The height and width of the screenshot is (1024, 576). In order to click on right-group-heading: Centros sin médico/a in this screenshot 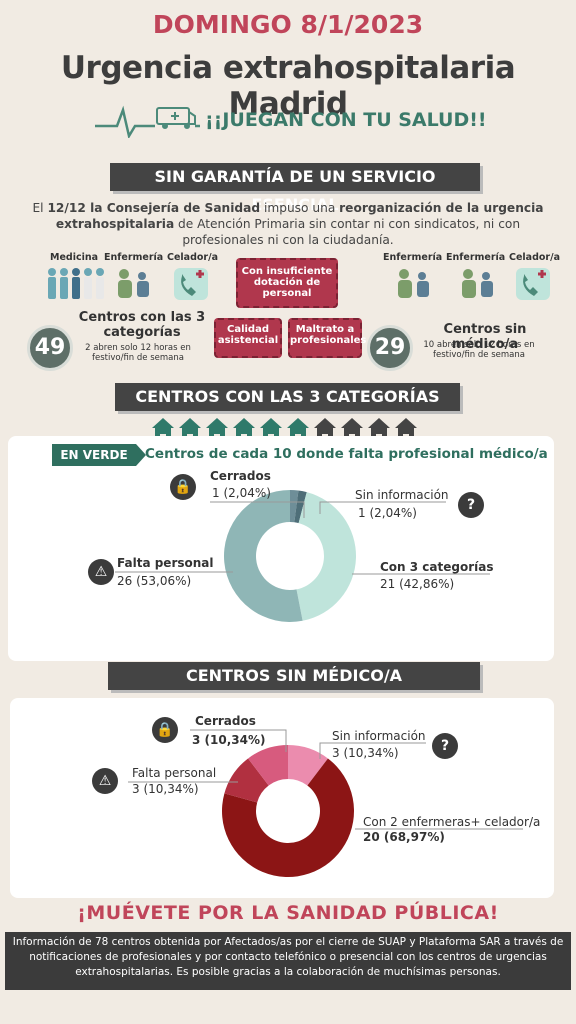, I will do `click(485, 337)`.